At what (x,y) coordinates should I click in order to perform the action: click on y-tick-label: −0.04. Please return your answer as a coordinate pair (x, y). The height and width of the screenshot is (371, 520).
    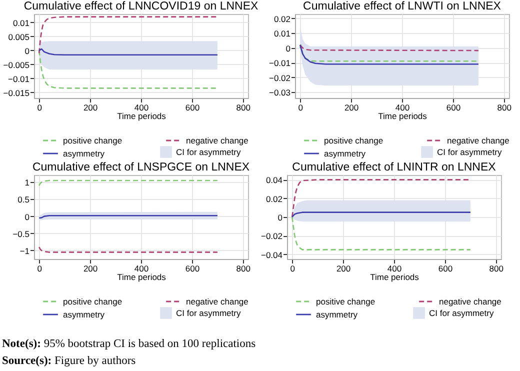
    Looking at the image, I should click on (271, 255).